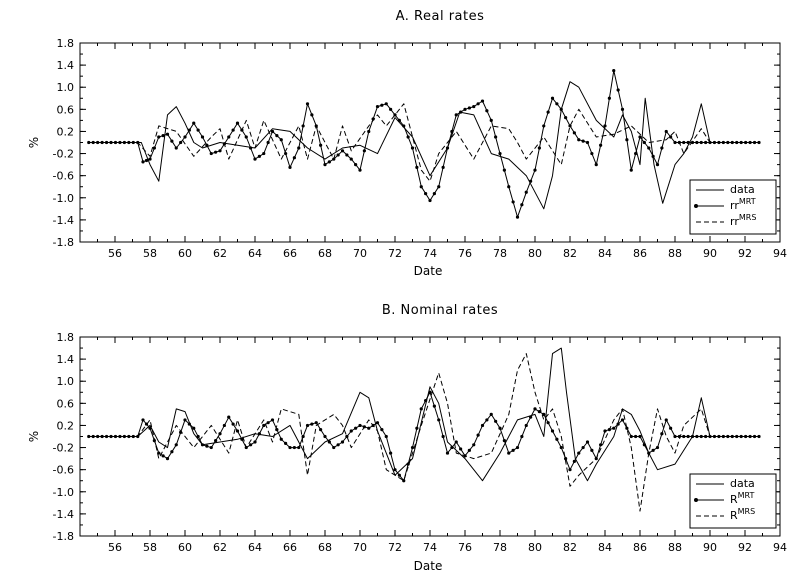  I want to click on x-tick-label: 70, so click(360, 547).